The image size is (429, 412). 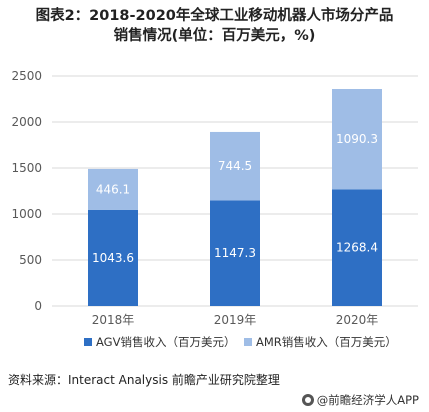 I want to click on data-label-amr-1: 744.5, so click(x=235, y=166).